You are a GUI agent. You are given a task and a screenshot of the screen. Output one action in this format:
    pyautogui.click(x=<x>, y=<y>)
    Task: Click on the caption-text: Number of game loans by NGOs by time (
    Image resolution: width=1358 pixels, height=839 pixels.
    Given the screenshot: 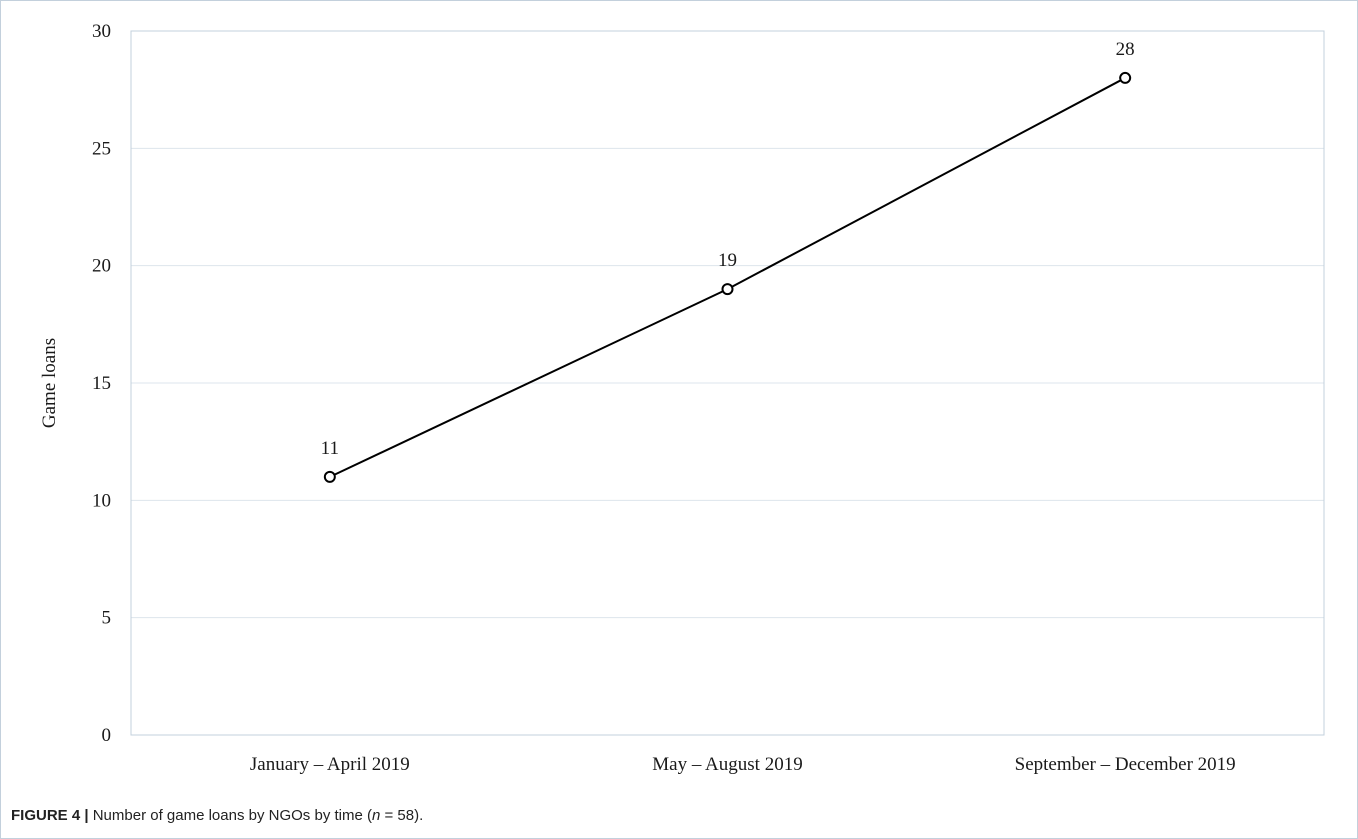 What is the action you would take?
    pyautogui.click(x=232, y=815)
    